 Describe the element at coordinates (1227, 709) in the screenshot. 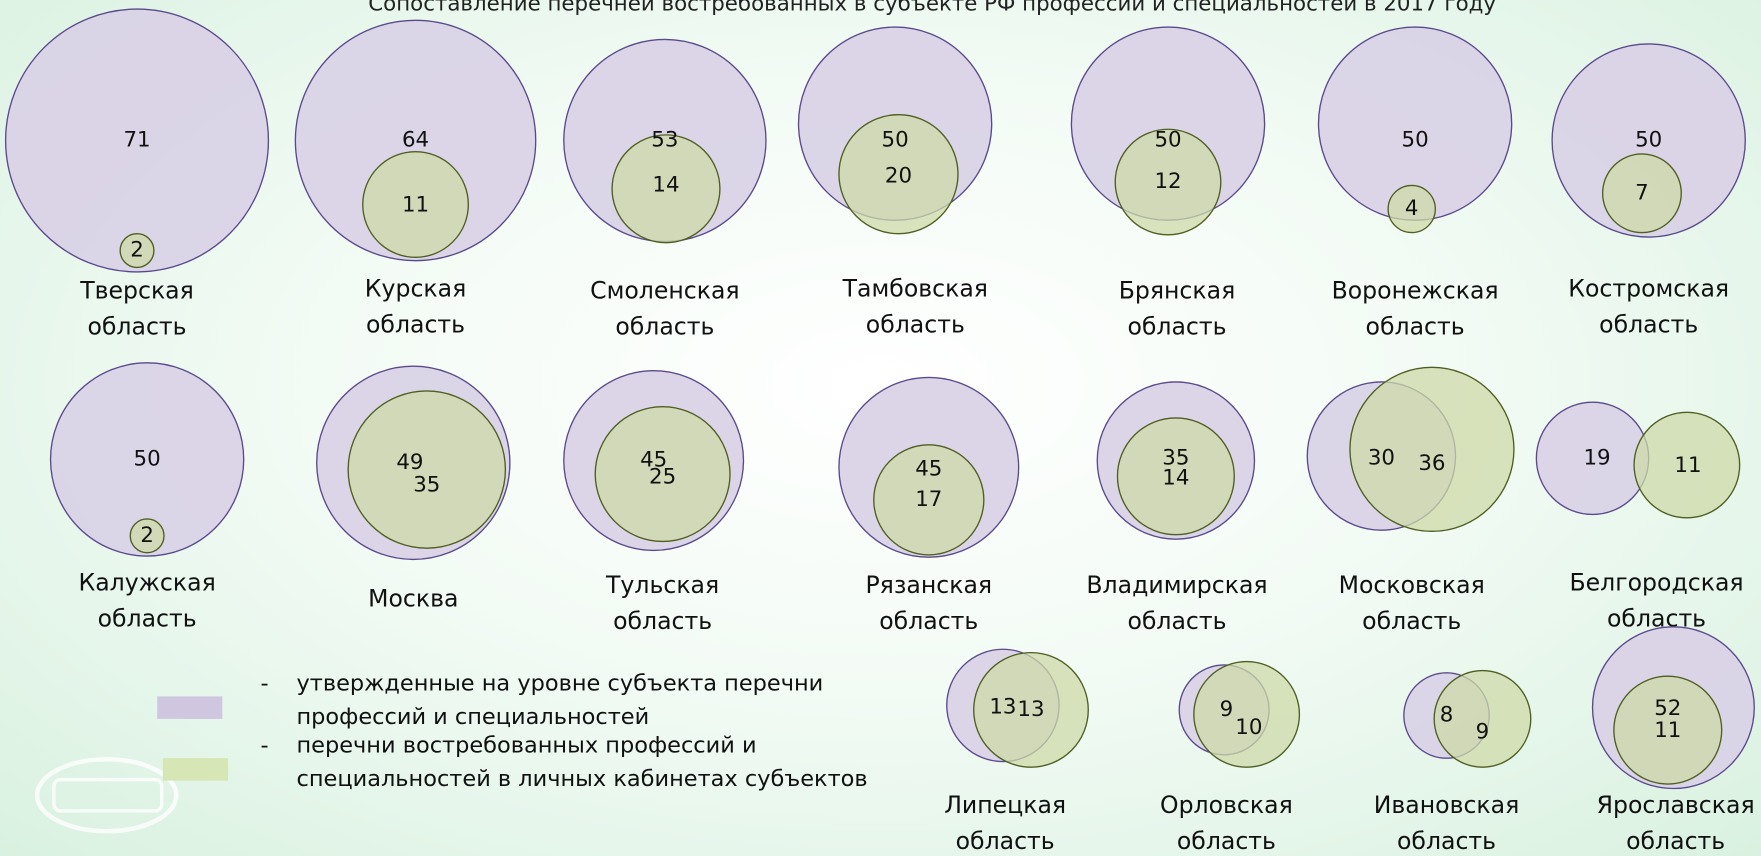

I see `approved-value: 9` at that location.